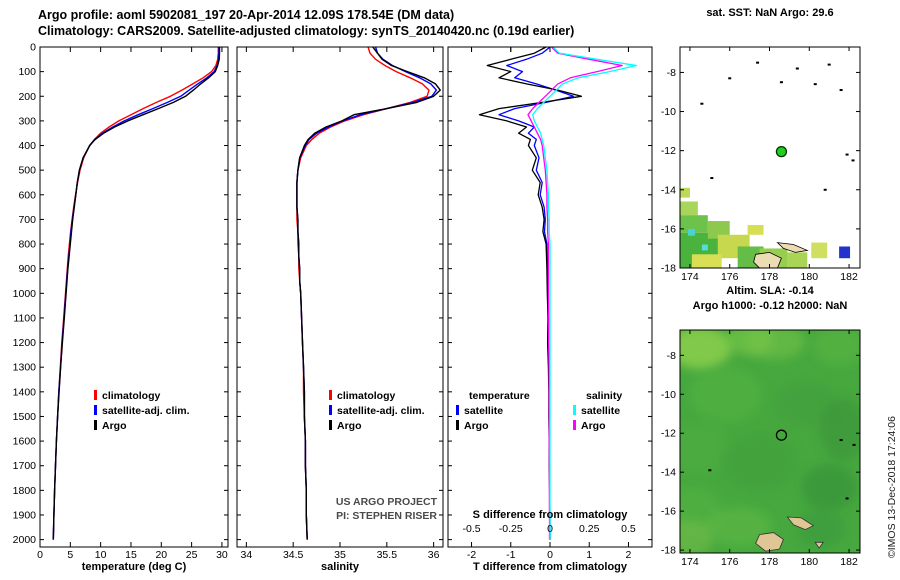 The image size is (900, 580). What do you see at coordinates (27, 195) in the screenshot?
I see `depth-tick-label: 600` at bounding box center [27, 195].